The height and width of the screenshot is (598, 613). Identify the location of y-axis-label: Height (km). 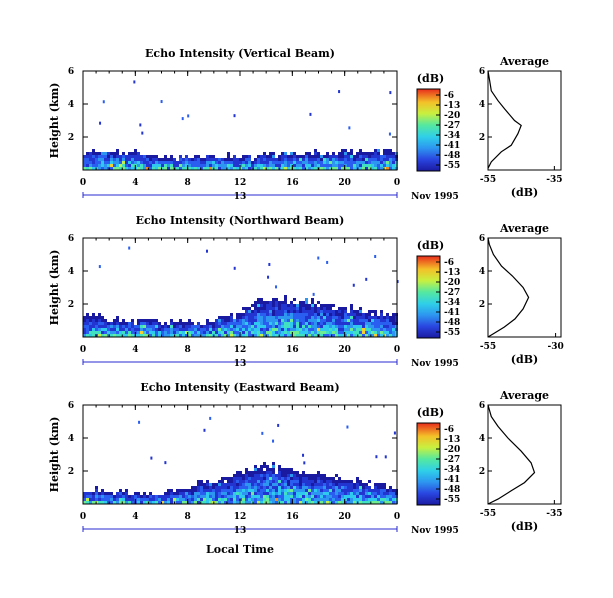
(54, 288).